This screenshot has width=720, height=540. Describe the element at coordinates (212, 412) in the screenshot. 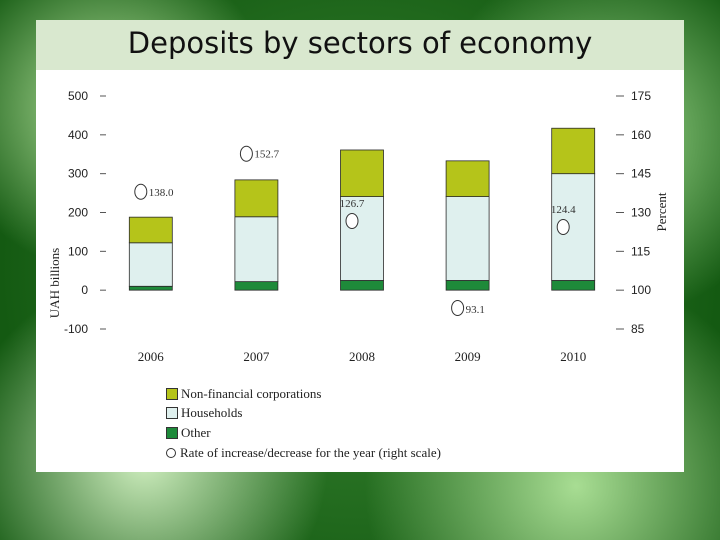

I see `legend-label-households: Households` at that location.